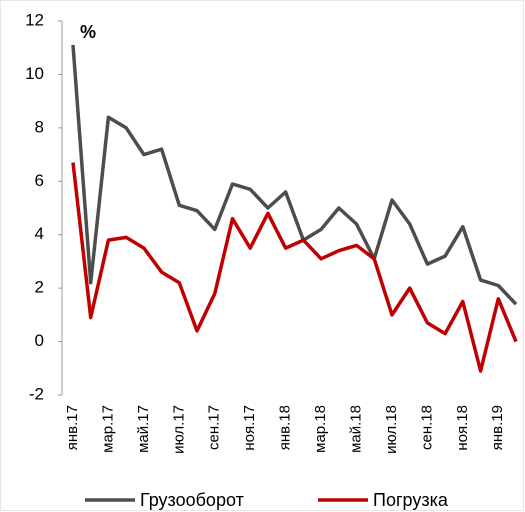 This screenshot has width=525, height=512. I want to click on legend-label: Грузооборот, so click(192, 500).